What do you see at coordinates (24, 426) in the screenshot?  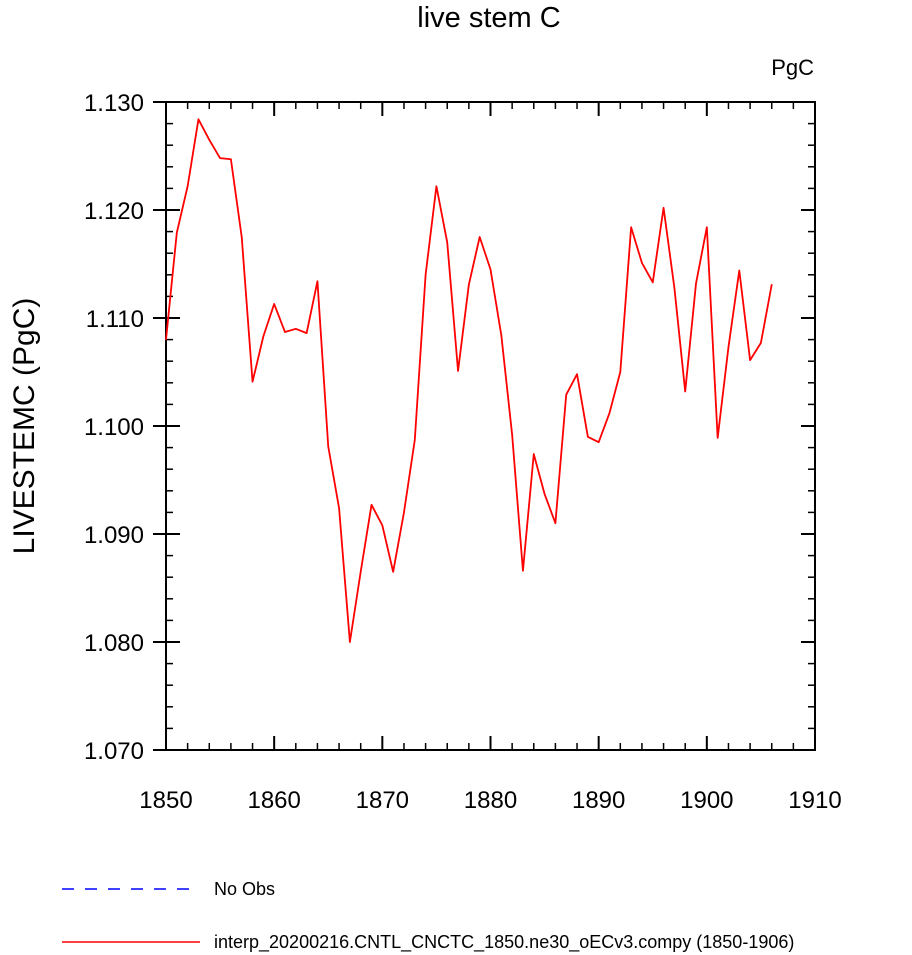 I see `y-axis-label: LIVESTEMC (PgC)` at bounding box center [24, 426].